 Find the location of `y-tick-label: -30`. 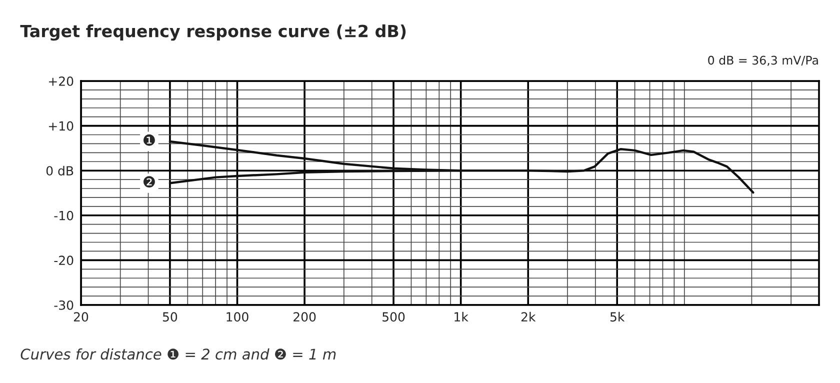

y-tick-label: -30 is located at coordinates (64, 305).